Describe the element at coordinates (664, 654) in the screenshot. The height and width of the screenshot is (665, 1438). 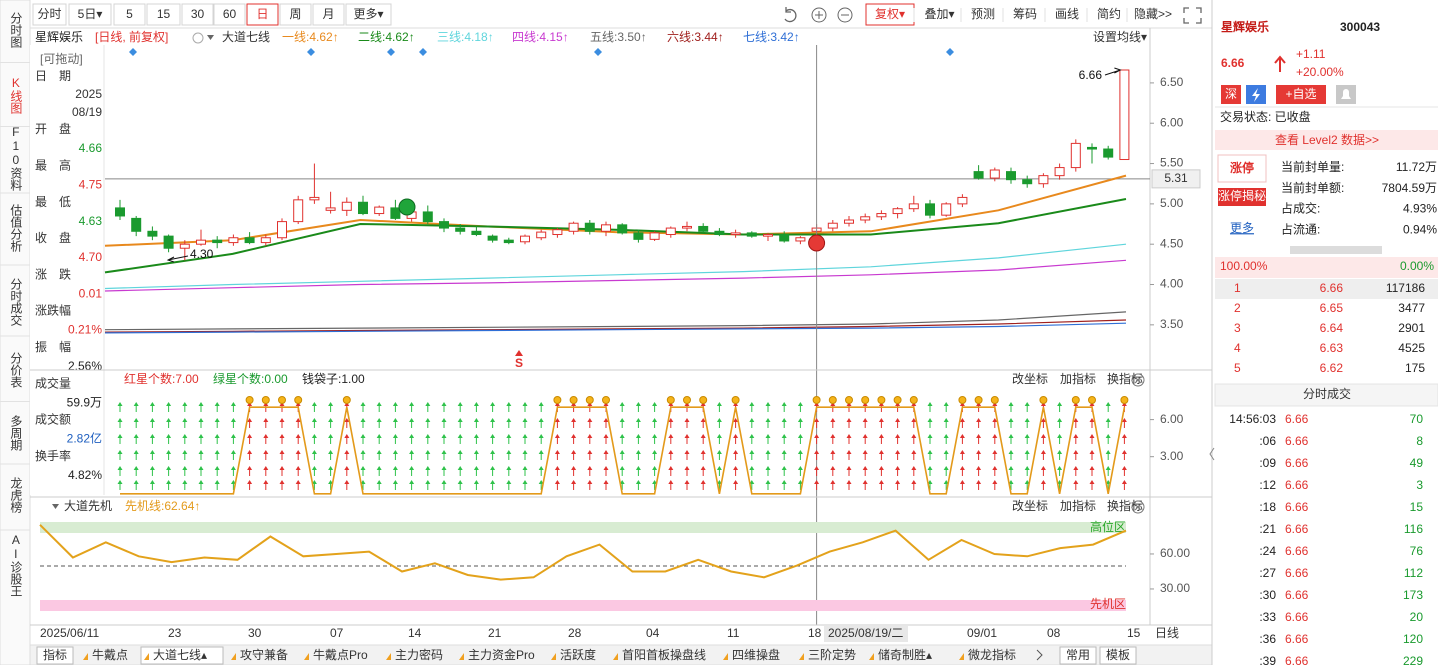
I see `tab-label: 首阳首板操盘线` at that location.